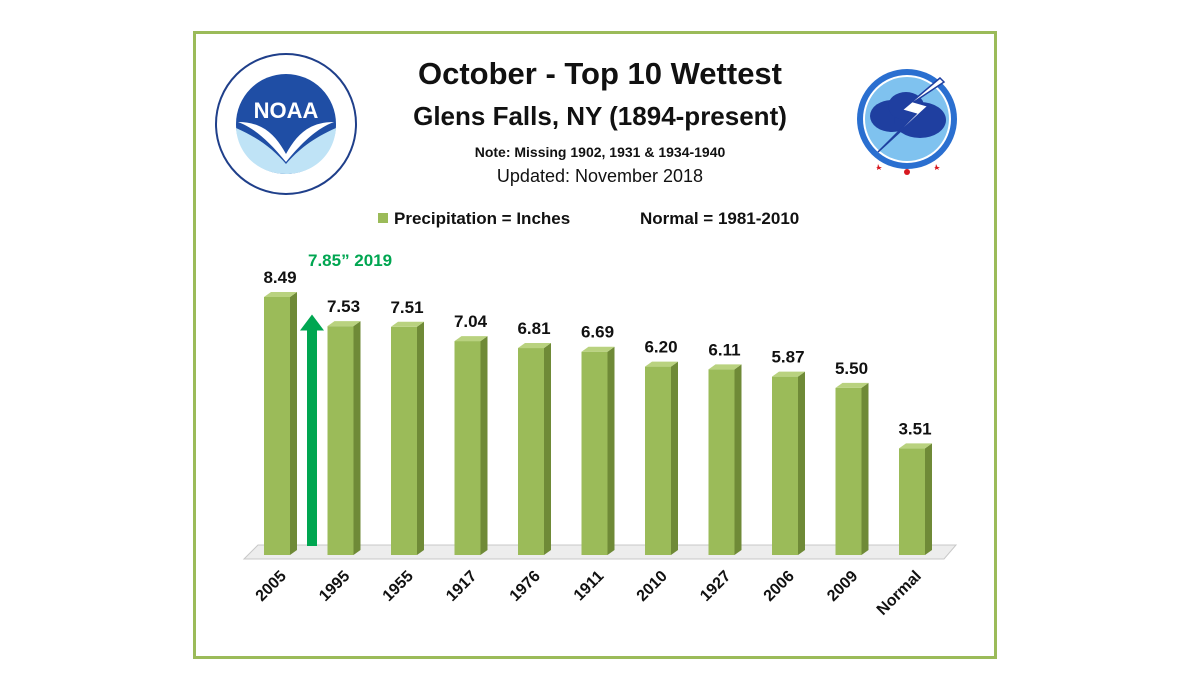 This screenshot has width=1200, height=675. Describe the element at coordinates (344, 438) in the screenshot. I see `bar-1995` at that location.